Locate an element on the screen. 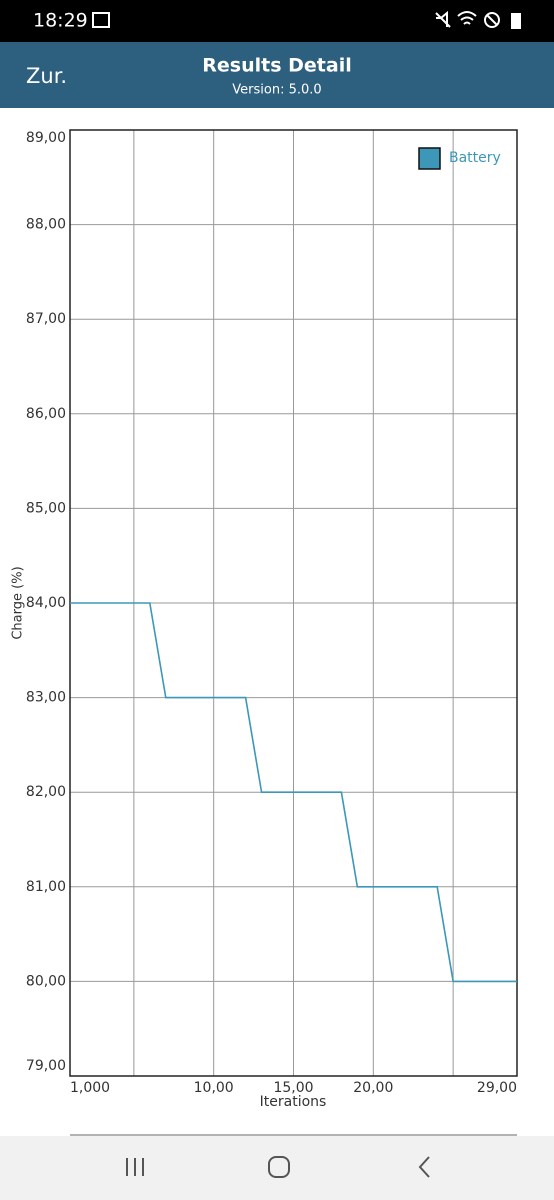  header-title: Results Detail is located at coordinates (276, 66).